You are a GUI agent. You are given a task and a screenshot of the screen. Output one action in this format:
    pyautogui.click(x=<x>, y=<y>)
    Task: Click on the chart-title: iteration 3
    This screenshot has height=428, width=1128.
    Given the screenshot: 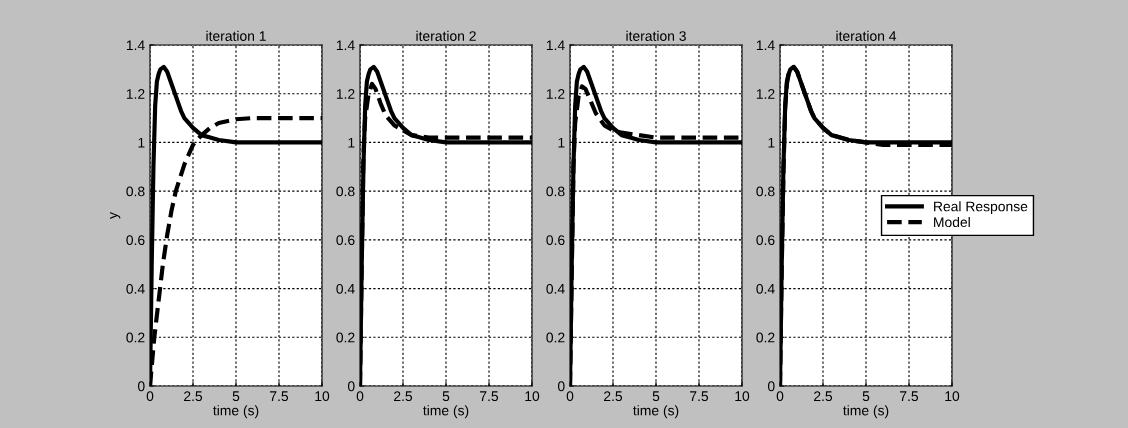 What is the action you would take?
    pyautogui.click(x=656, y=35)
    